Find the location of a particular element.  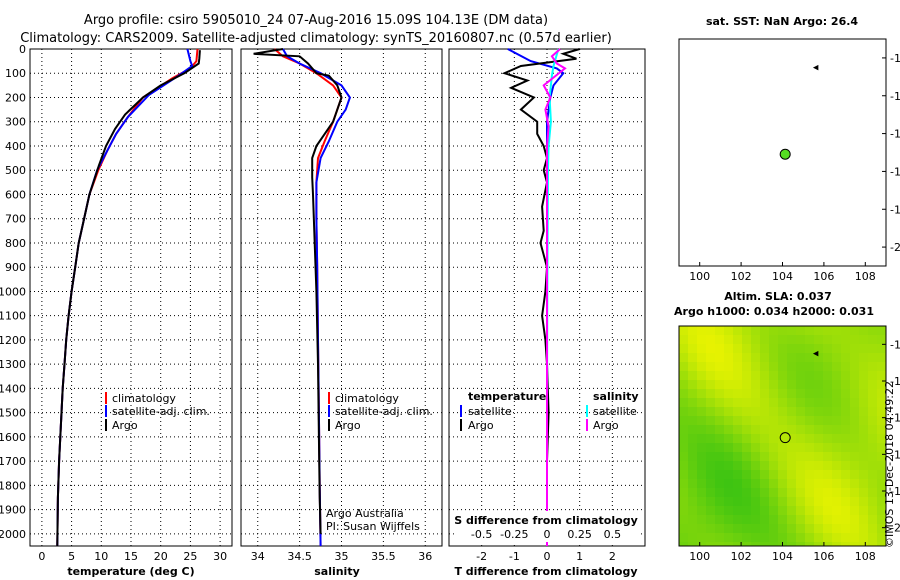

legend-climatology: climatology is located at coordinates (144, 398).